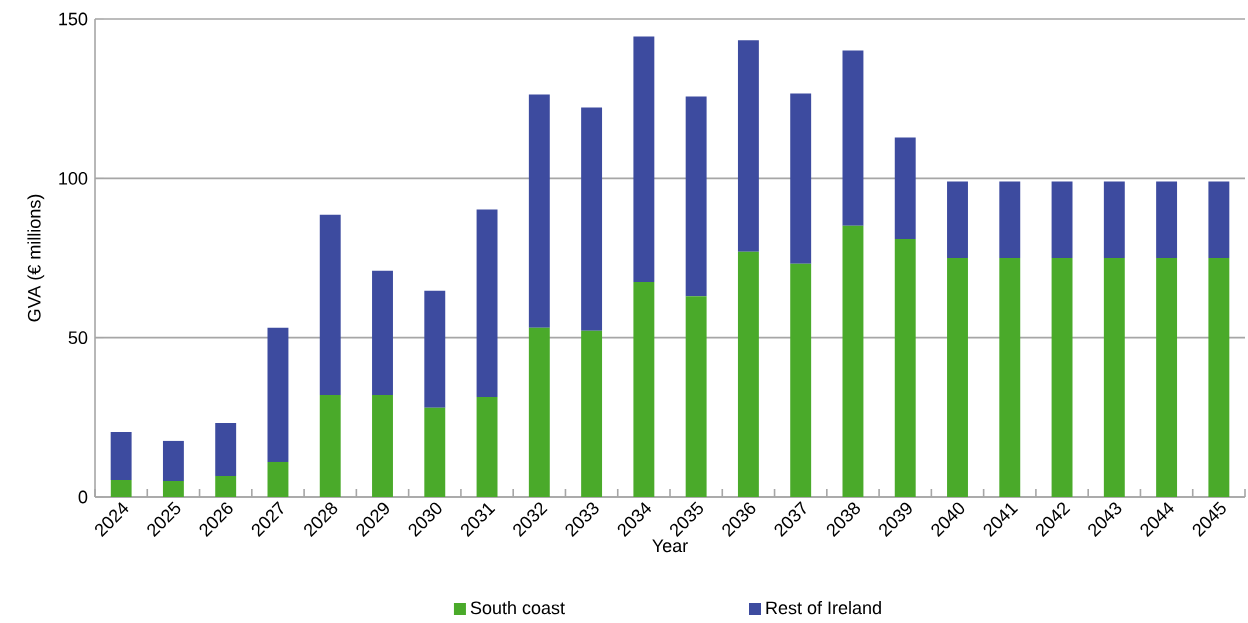 The width and height of the screenshot is (1248, 623). Describe the element at coordinates (670, 546) in the screenshot. I see `x-axis-title: Year` at that location.